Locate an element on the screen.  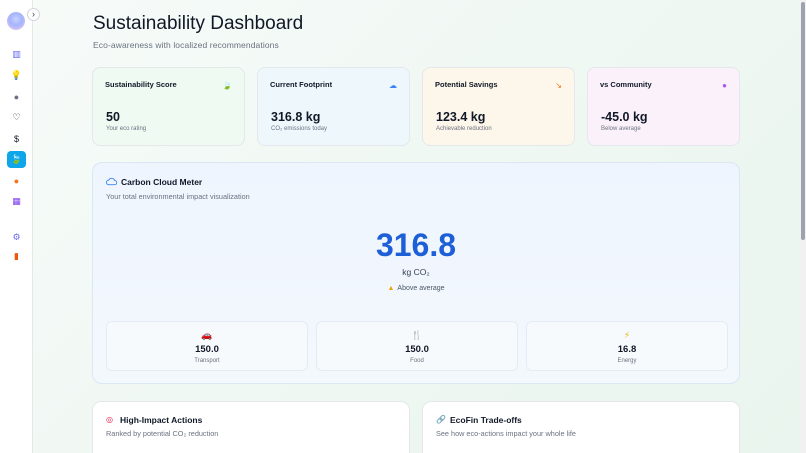
sidebar-item-dollar: $ is located at coordinates (16, 138).